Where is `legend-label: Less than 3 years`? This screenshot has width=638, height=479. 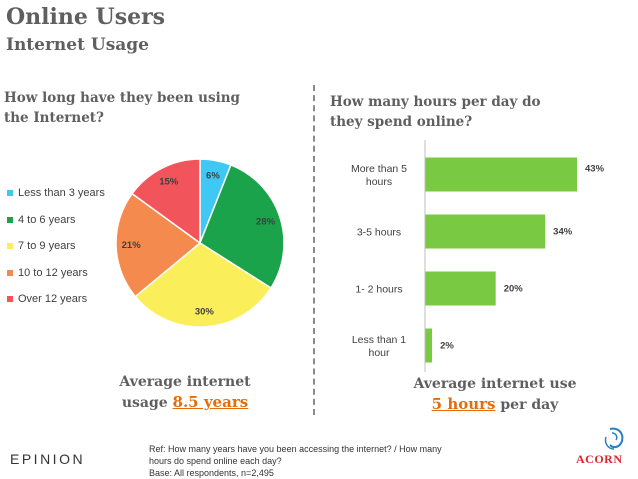
legend-label: Less than 3 years is located at coordinates (61, 193).